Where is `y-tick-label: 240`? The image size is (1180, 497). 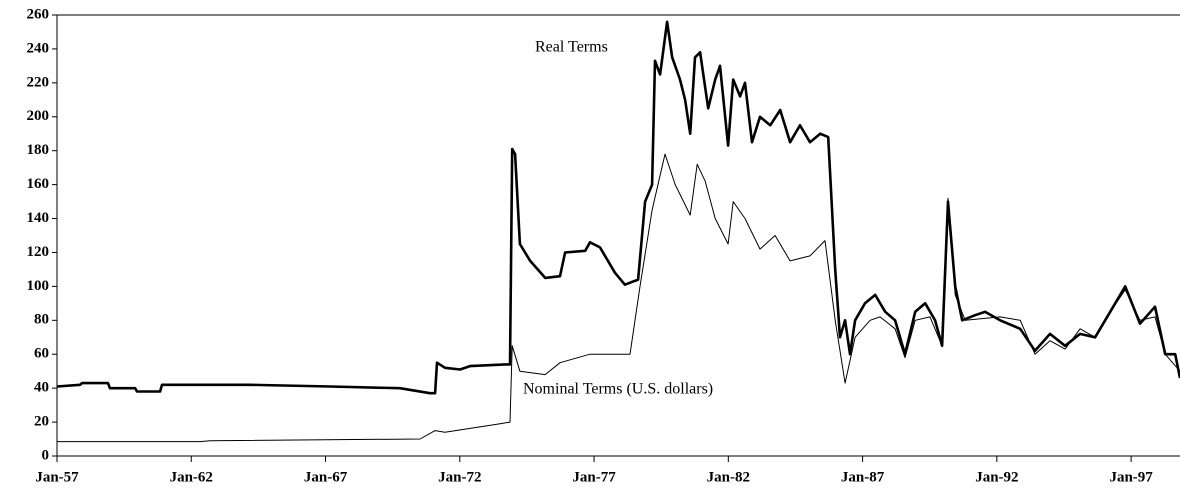 y-tick-label: 240 is located at coordinates (38, 48).